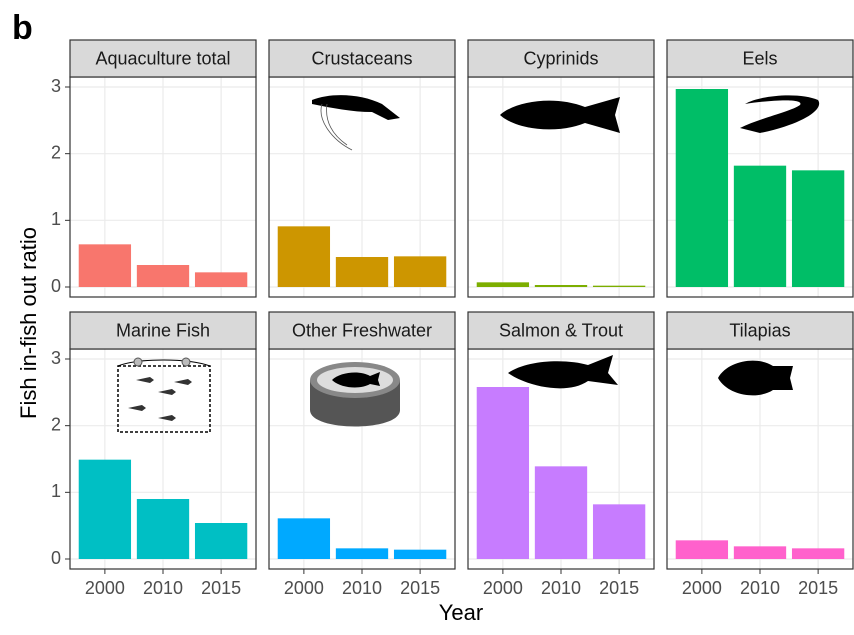 The height and width of the screenshot is (635, 854). I want to click on cage-icon, so click(164, 395).